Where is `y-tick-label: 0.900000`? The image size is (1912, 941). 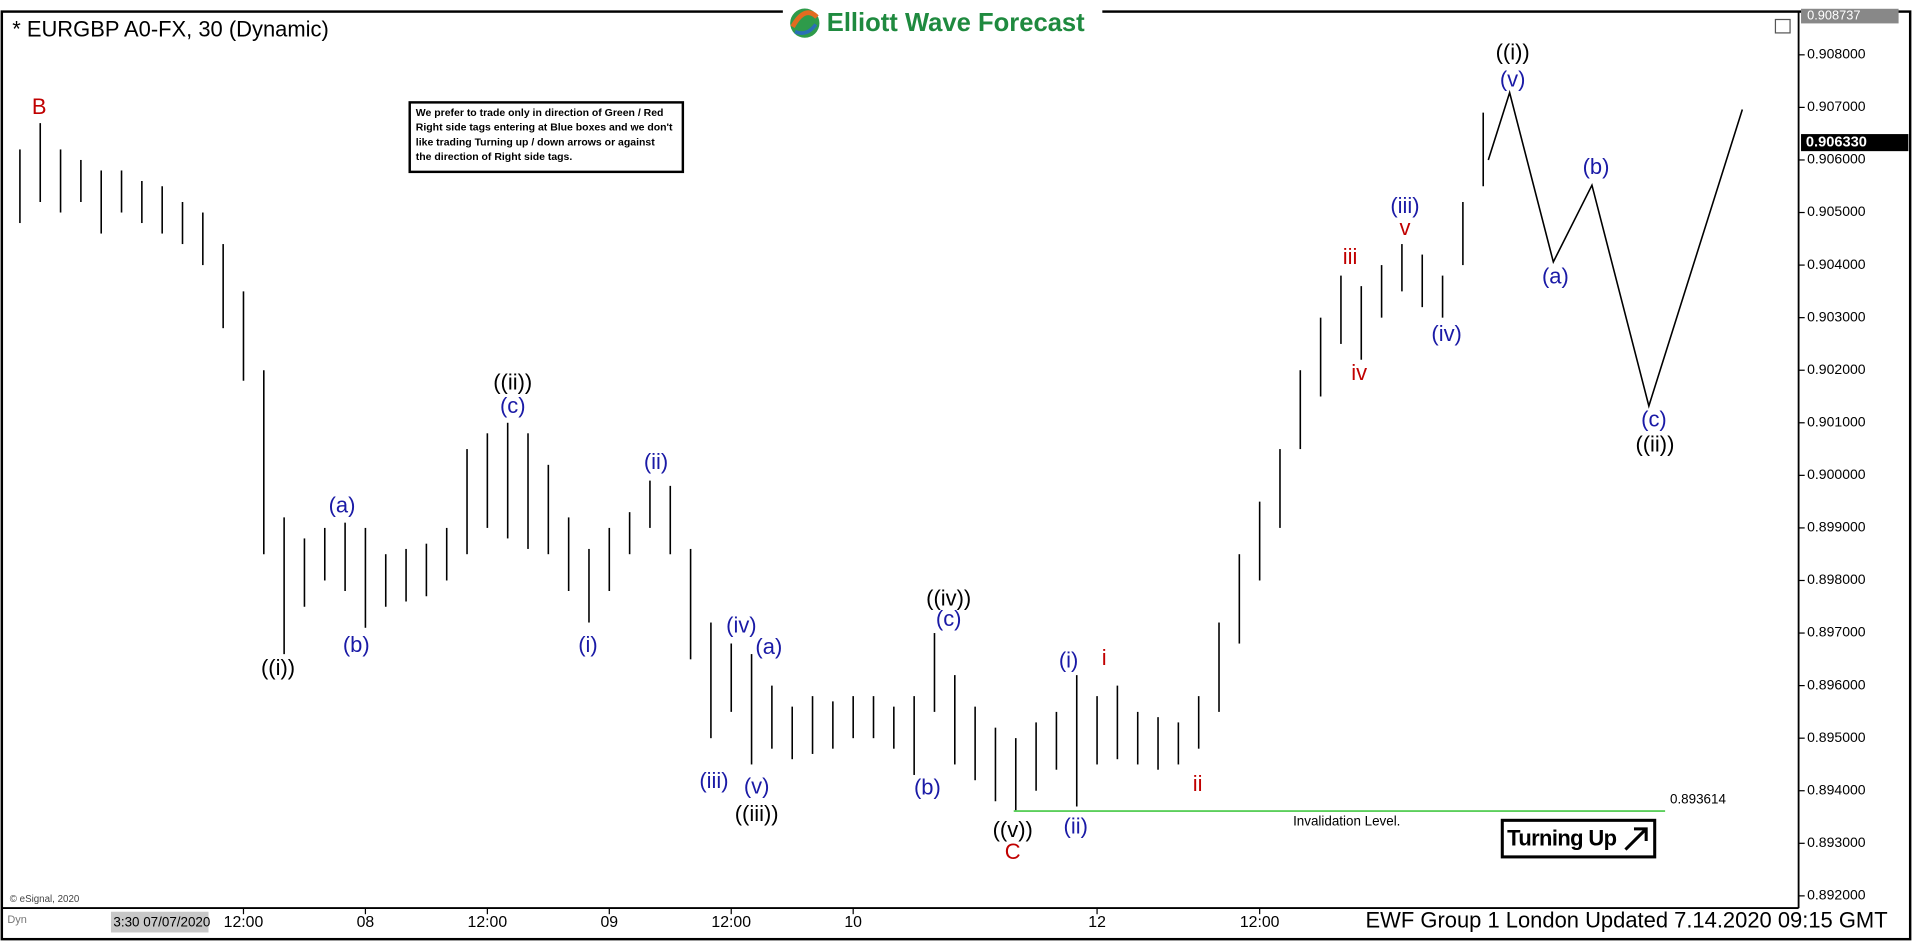 y-tick-label: 0.900000 is located at coordinates (1836, 474).